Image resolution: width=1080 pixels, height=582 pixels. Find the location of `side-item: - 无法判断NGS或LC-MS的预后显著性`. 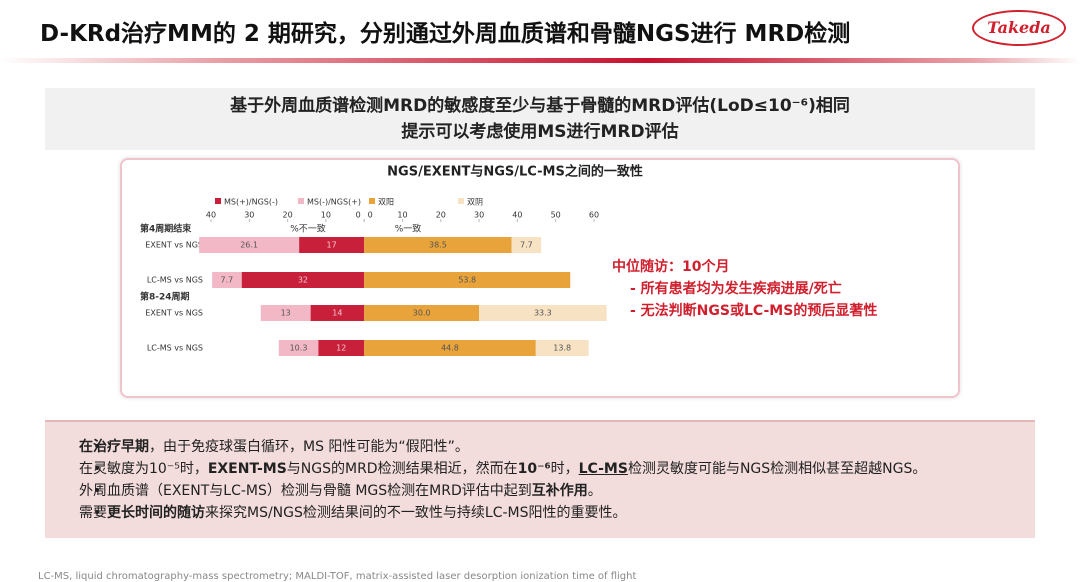

side-item: - 无法判断NGS或LC-MS的预后显著性 is located at coordinates (754, 311).